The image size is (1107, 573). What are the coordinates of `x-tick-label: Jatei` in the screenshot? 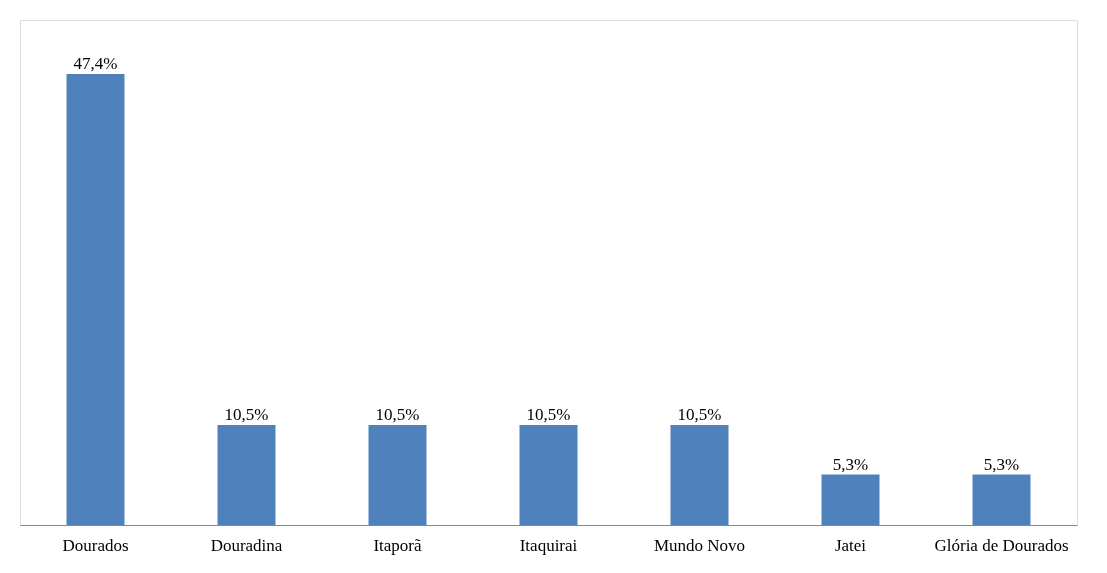 It's located at (850, 545).